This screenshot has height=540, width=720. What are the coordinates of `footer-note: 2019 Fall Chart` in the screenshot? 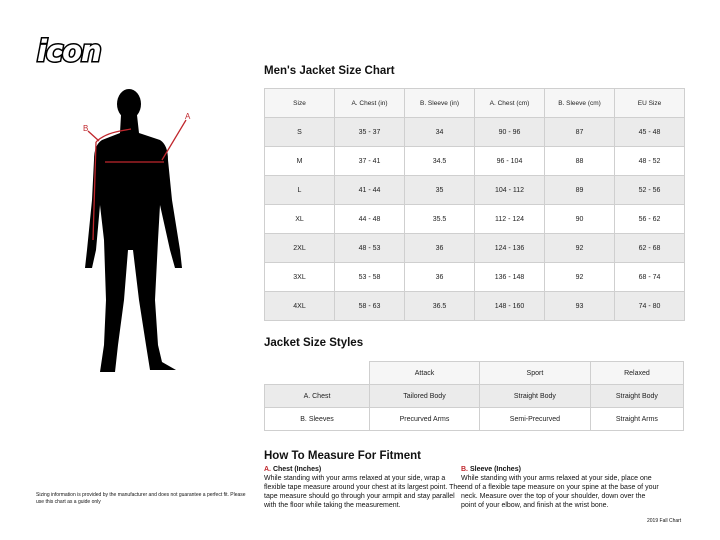 It's located at (664, 521).